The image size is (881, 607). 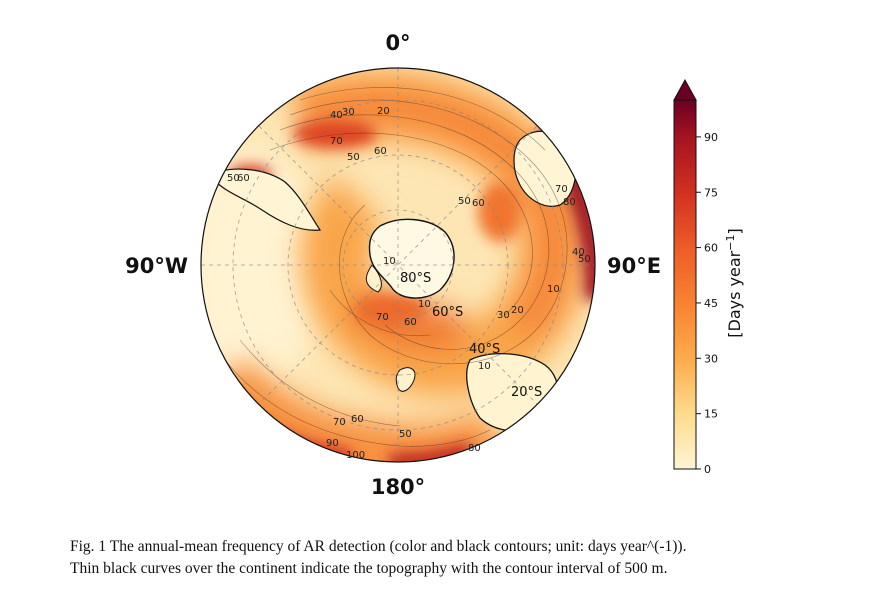 I want to click on colorbar-extend-arrow, so click(x=685, y=89).